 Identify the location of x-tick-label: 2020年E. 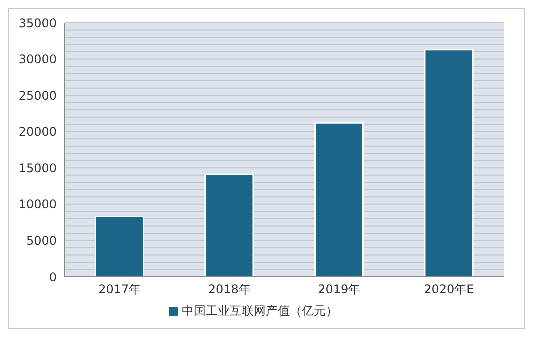
(449, 289).